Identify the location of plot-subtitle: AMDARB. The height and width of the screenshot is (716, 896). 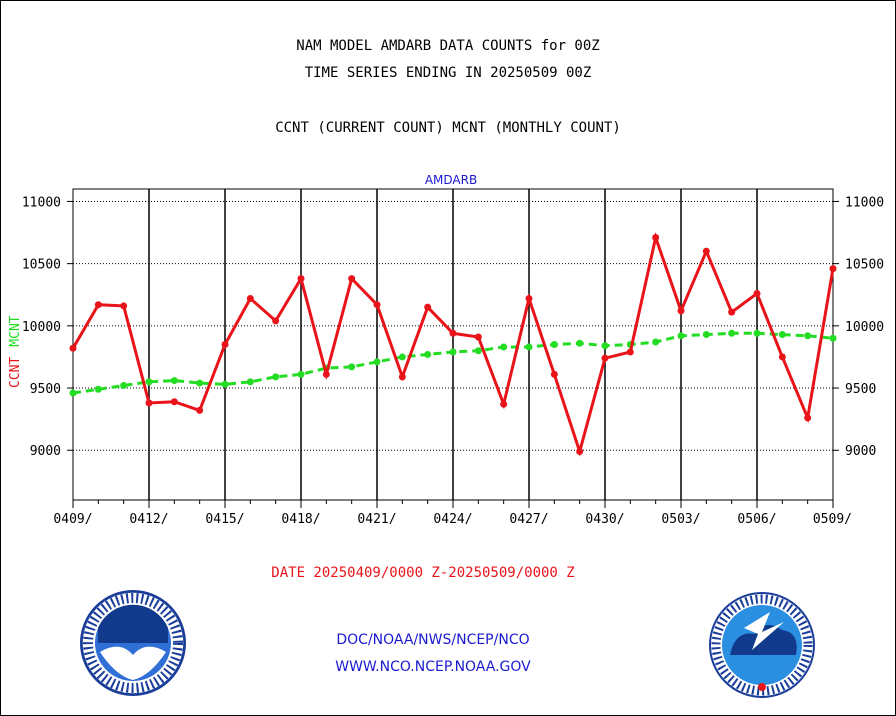
(451, 180).